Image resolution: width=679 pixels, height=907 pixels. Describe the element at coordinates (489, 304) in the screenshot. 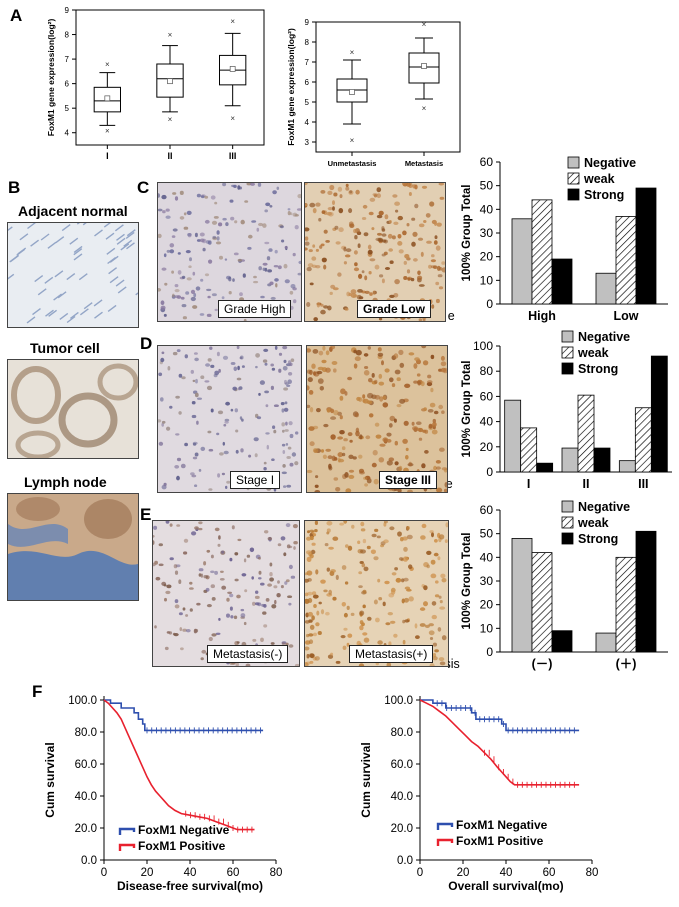

I see `y-tick-label: 0` at that location.